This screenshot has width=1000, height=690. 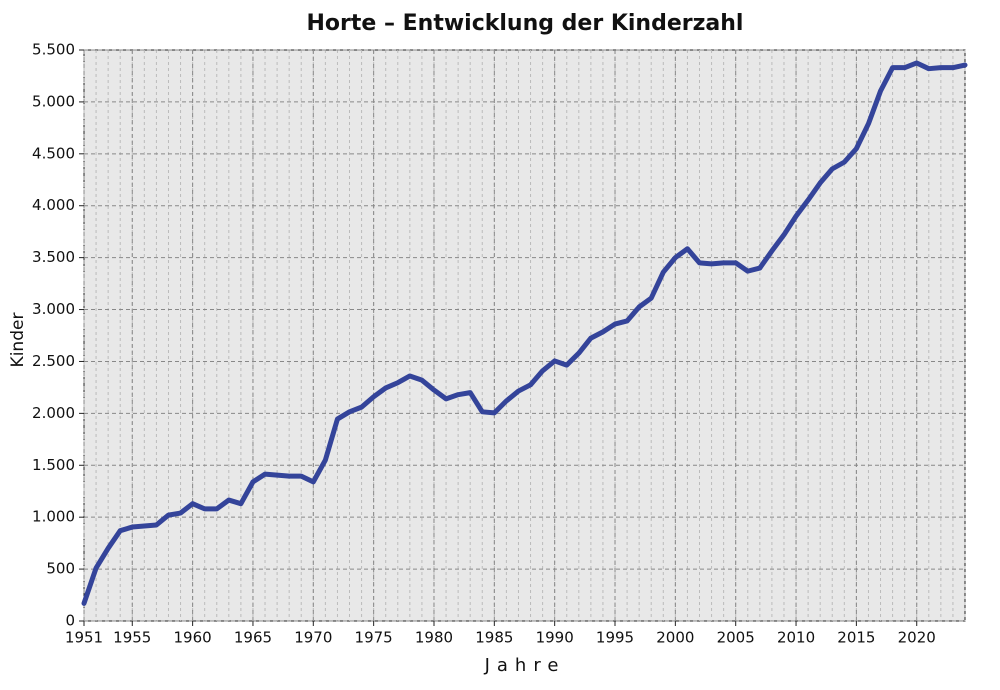 I want to click on y-tick-label: 0, so click(x=70, y=621).